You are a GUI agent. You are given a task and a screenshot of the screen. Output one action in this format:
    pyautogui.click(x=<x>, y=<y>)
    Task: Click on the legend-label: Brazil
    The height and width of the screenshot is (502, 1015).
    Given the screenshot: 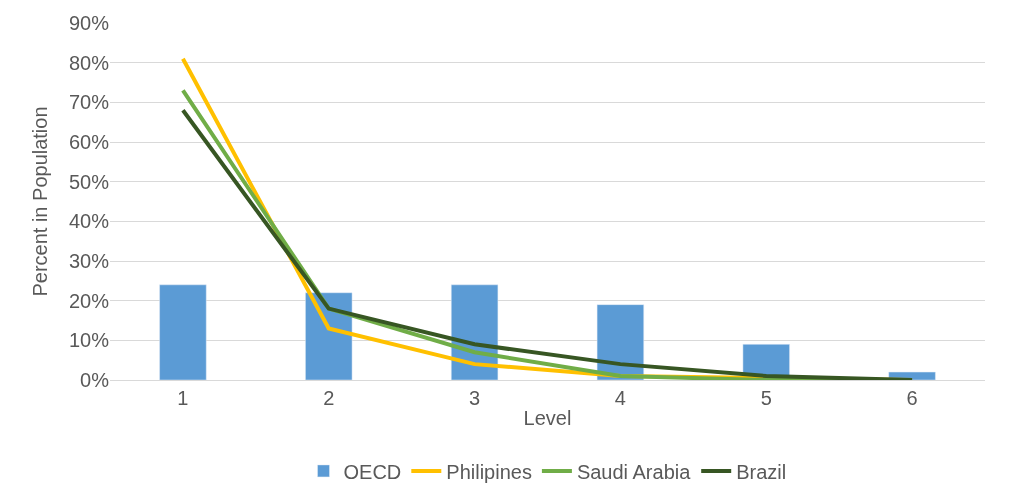 What is the action you would take?
    pyautogui.click(x=761, y=471)
    